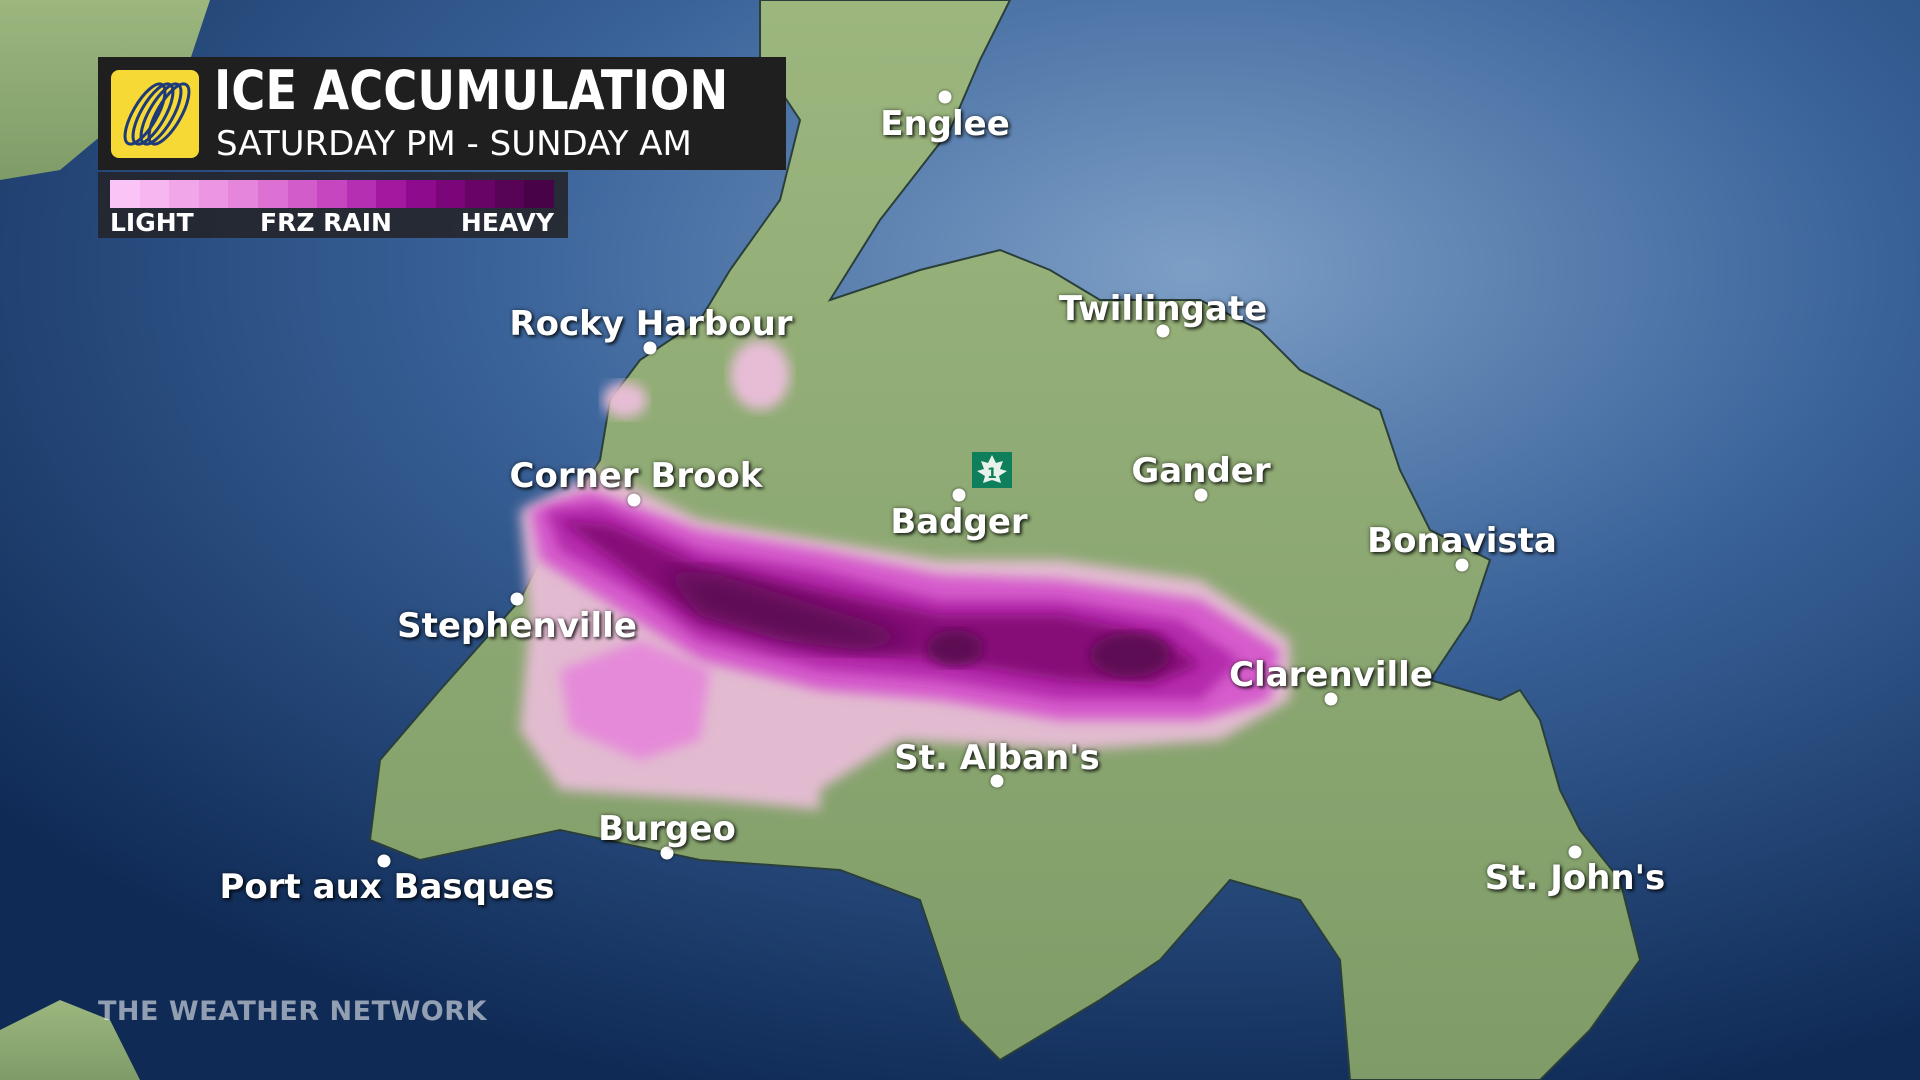 Image resolution: width=1920 pixels, height=1080 pixels. Describe the element at coordinates (517, 626) in the screenshot. I see `city-label-stephenville: Stephenville` at that location.